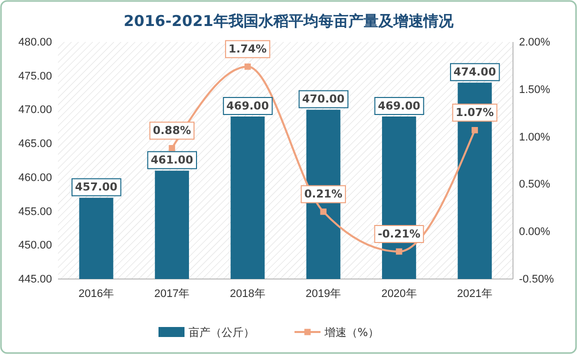  Describe the element at coordinates (172, 294) in the screenshot. I see `x-tick-label: 2017年` at that location.